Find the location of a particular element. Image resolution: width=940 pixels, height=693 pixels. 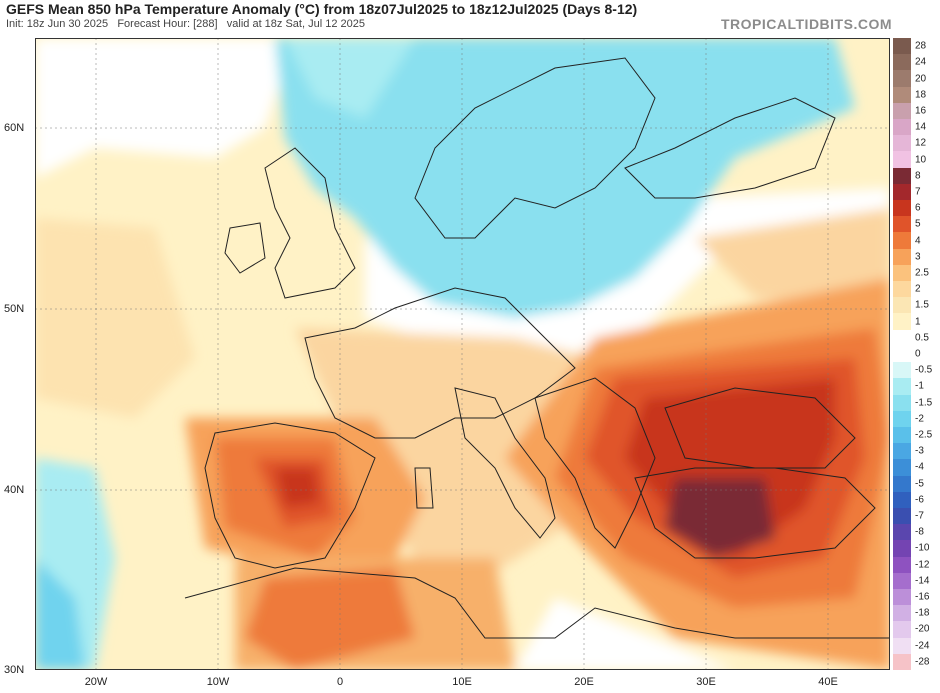

lon-label-30e: 30E is located at coordinates (706, 682).